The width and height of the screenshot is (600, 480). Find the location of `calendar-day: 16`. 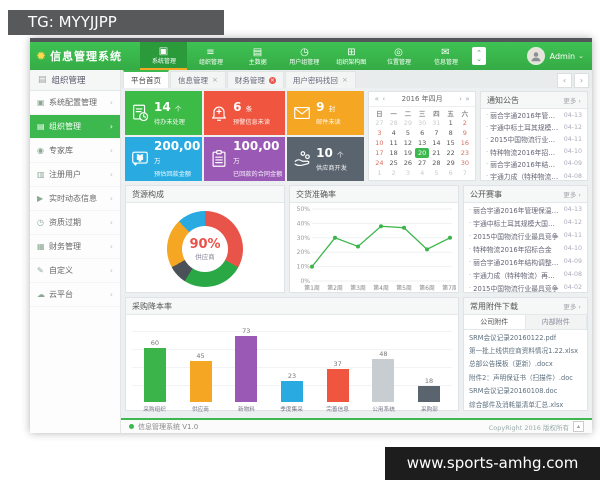

calendar-day: 16 is located at coordinates (465, 143).